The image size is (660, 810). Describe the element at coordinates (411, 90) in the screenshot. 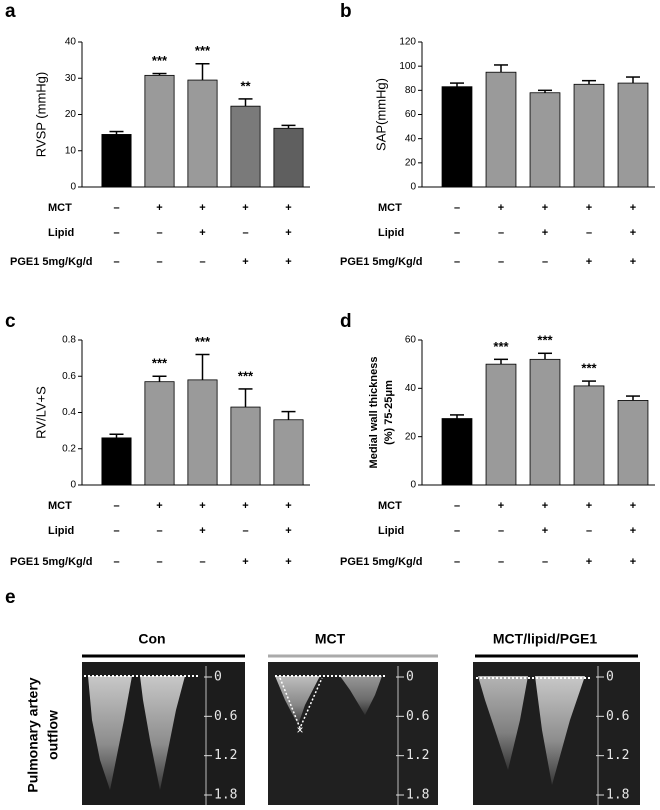

I see `y-tick-label: 80` at that location.